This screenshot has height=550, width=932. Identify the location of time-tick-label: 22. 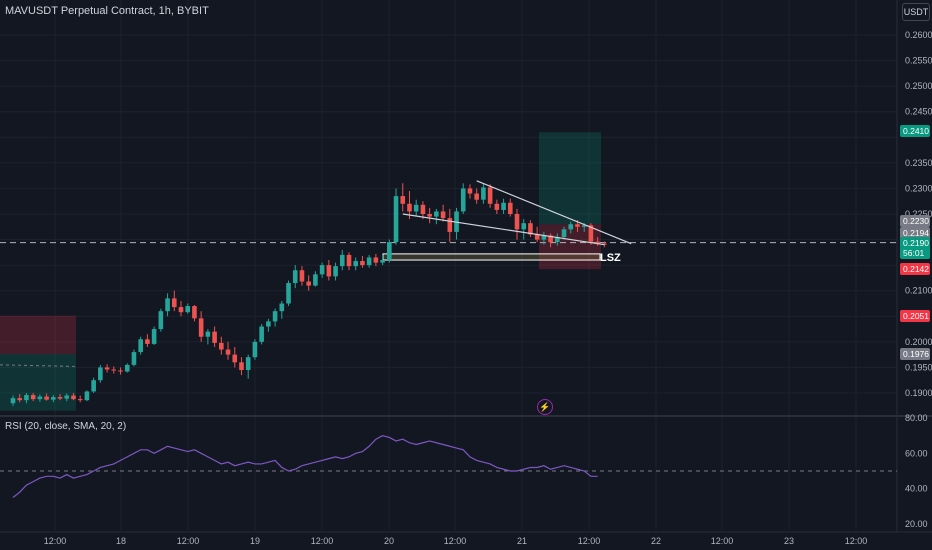
(656, 541).